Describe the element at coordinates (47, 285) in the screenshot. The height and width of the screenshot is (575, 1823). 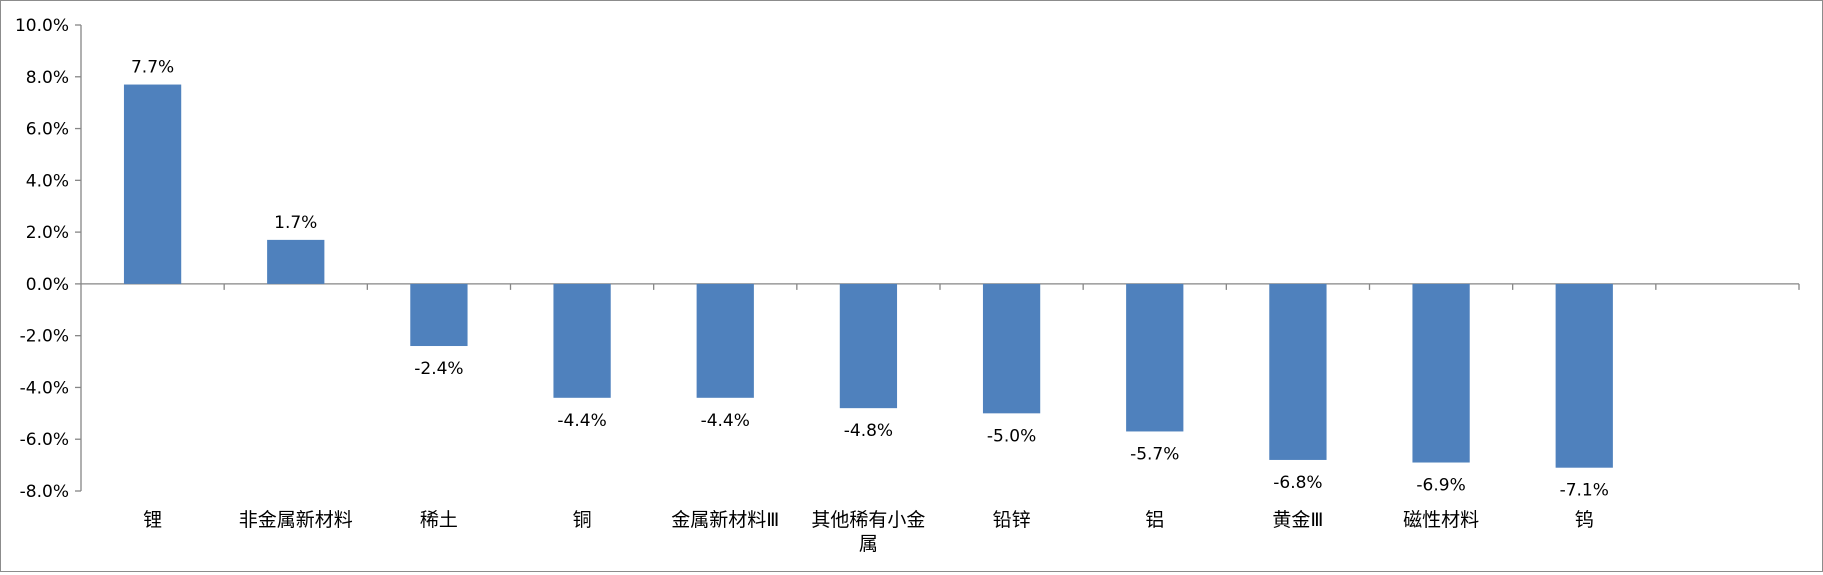
I see `y-tick-label: 0.0%` at that location.